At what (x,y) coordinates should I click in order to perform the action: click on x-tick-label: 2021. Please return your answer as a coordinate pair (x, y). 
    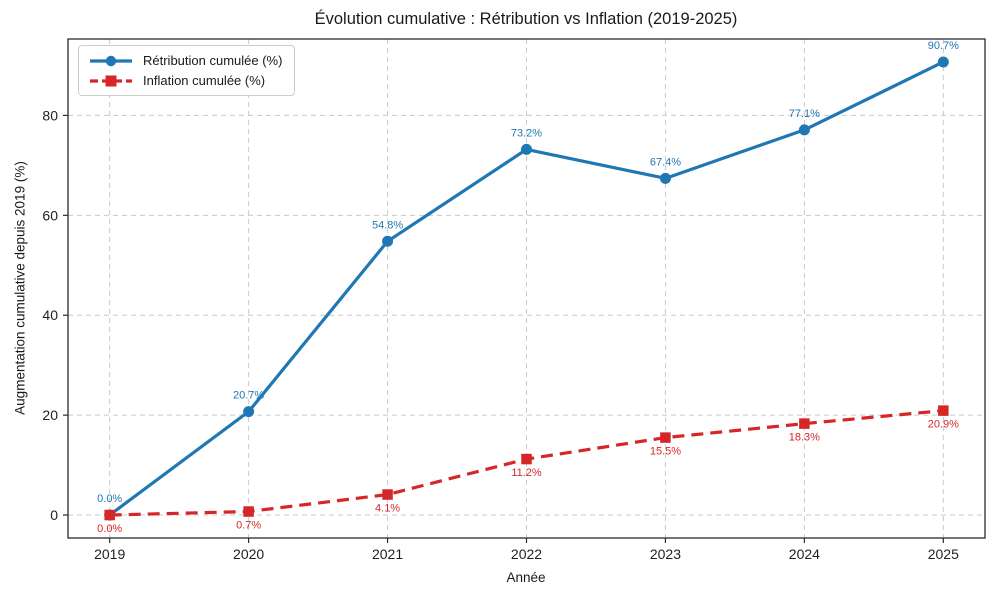
    Looking at the image, I should click on (387, 554).